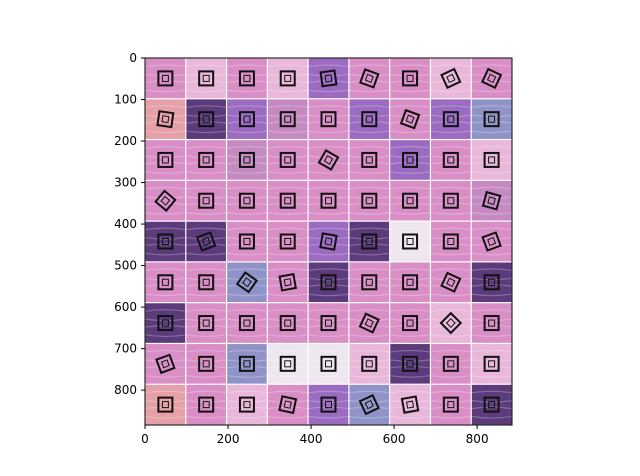 The width and height of the screenshot is (640, 476). I want to click on y-tick-label: 300, so click(125, 183).